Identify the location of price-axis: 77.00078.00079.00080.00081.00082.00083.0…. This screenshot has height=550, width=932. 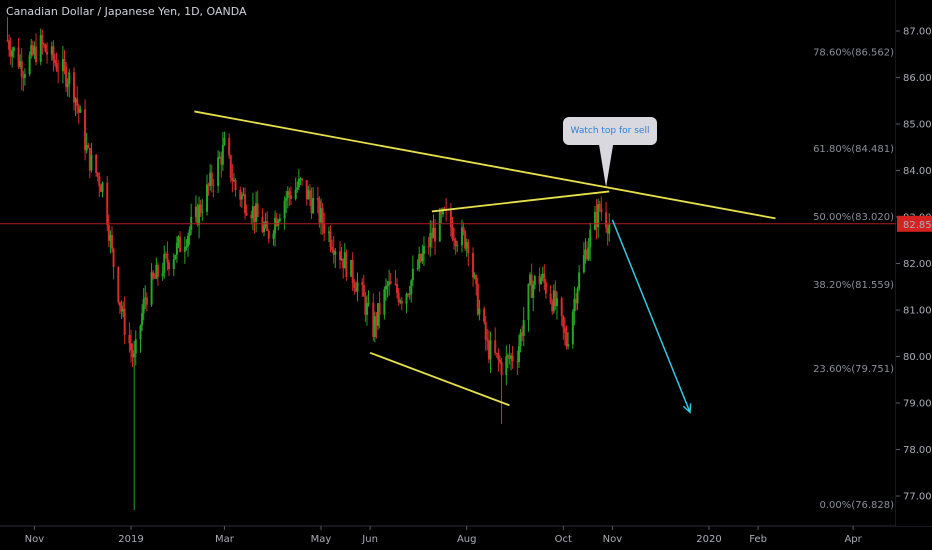
(914, 263).